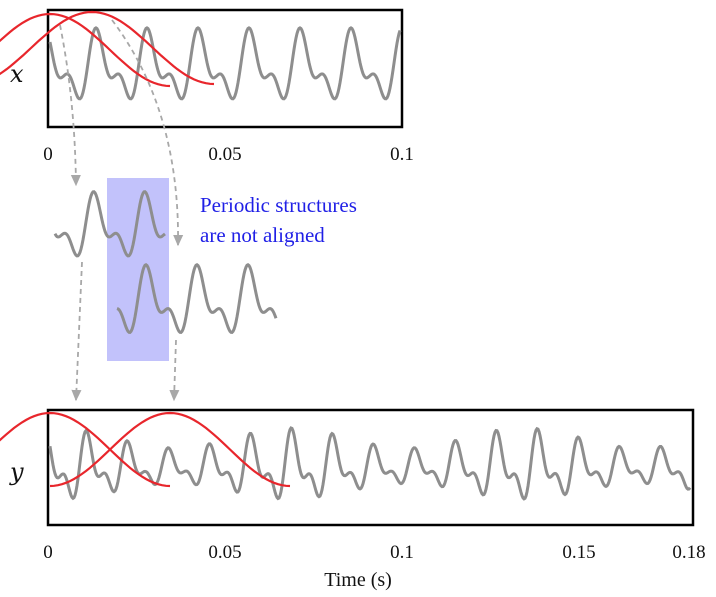 This screenshot has width=716, height=597. I want to click on misalignment-highlight, so click(138, 269).